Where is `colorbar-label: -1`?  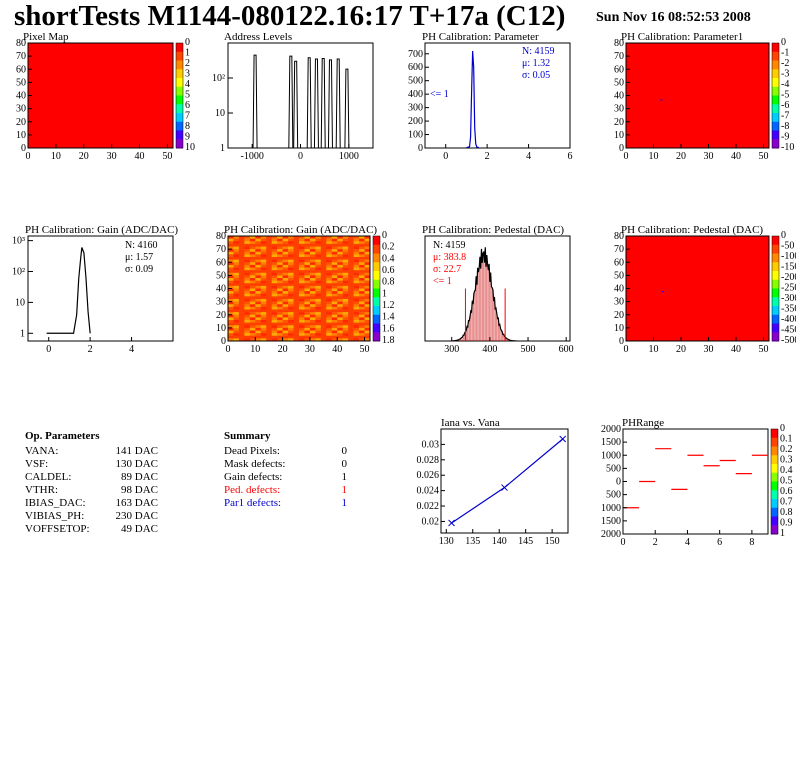 colorbar-label: -1 is located at coordinates (785, 53).